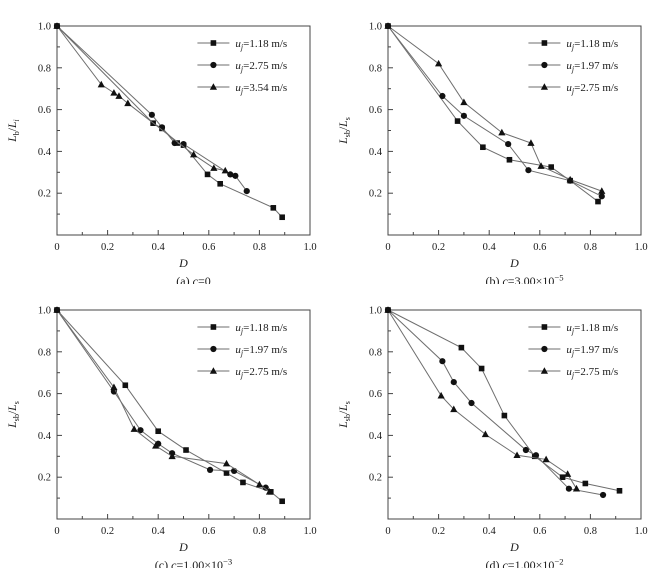 This screenshot has height=568, width=662. I want to click on x-tick-label: 0.4, so click(159, 247).